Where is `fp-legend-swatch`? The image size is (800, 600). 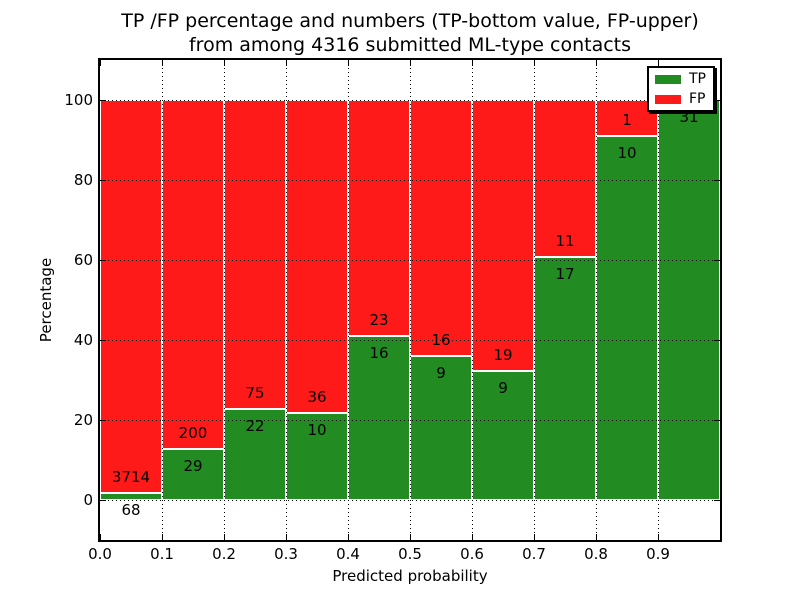 fp-legend-swatch is located at coordinates (668, 99).